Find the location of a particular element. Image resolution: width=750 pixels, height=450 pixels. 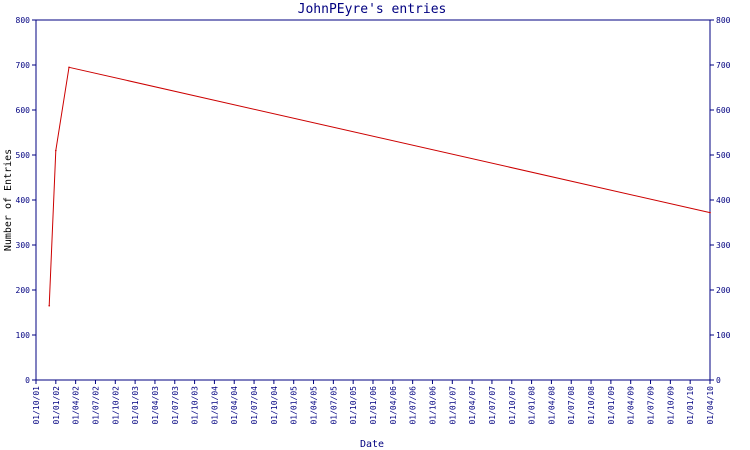

x-tick-label-21: 01/01/07 is located at coordinates (452, 405).